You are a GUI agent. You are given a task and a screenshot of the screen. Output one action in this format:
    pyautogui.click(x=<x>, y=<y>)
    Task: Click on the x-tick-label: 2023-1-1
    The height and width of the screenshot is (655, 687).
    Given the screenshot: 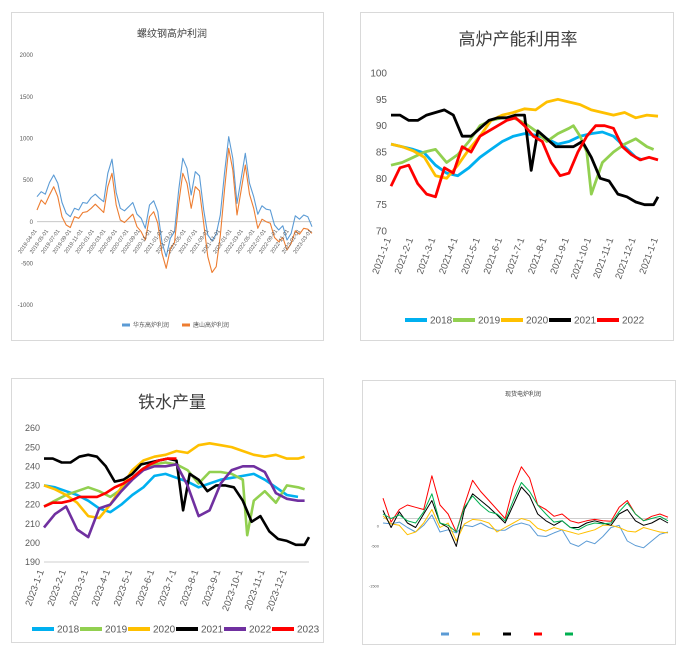 What is the action you would take?
    pyautogui.click(x=34, y=587)
    